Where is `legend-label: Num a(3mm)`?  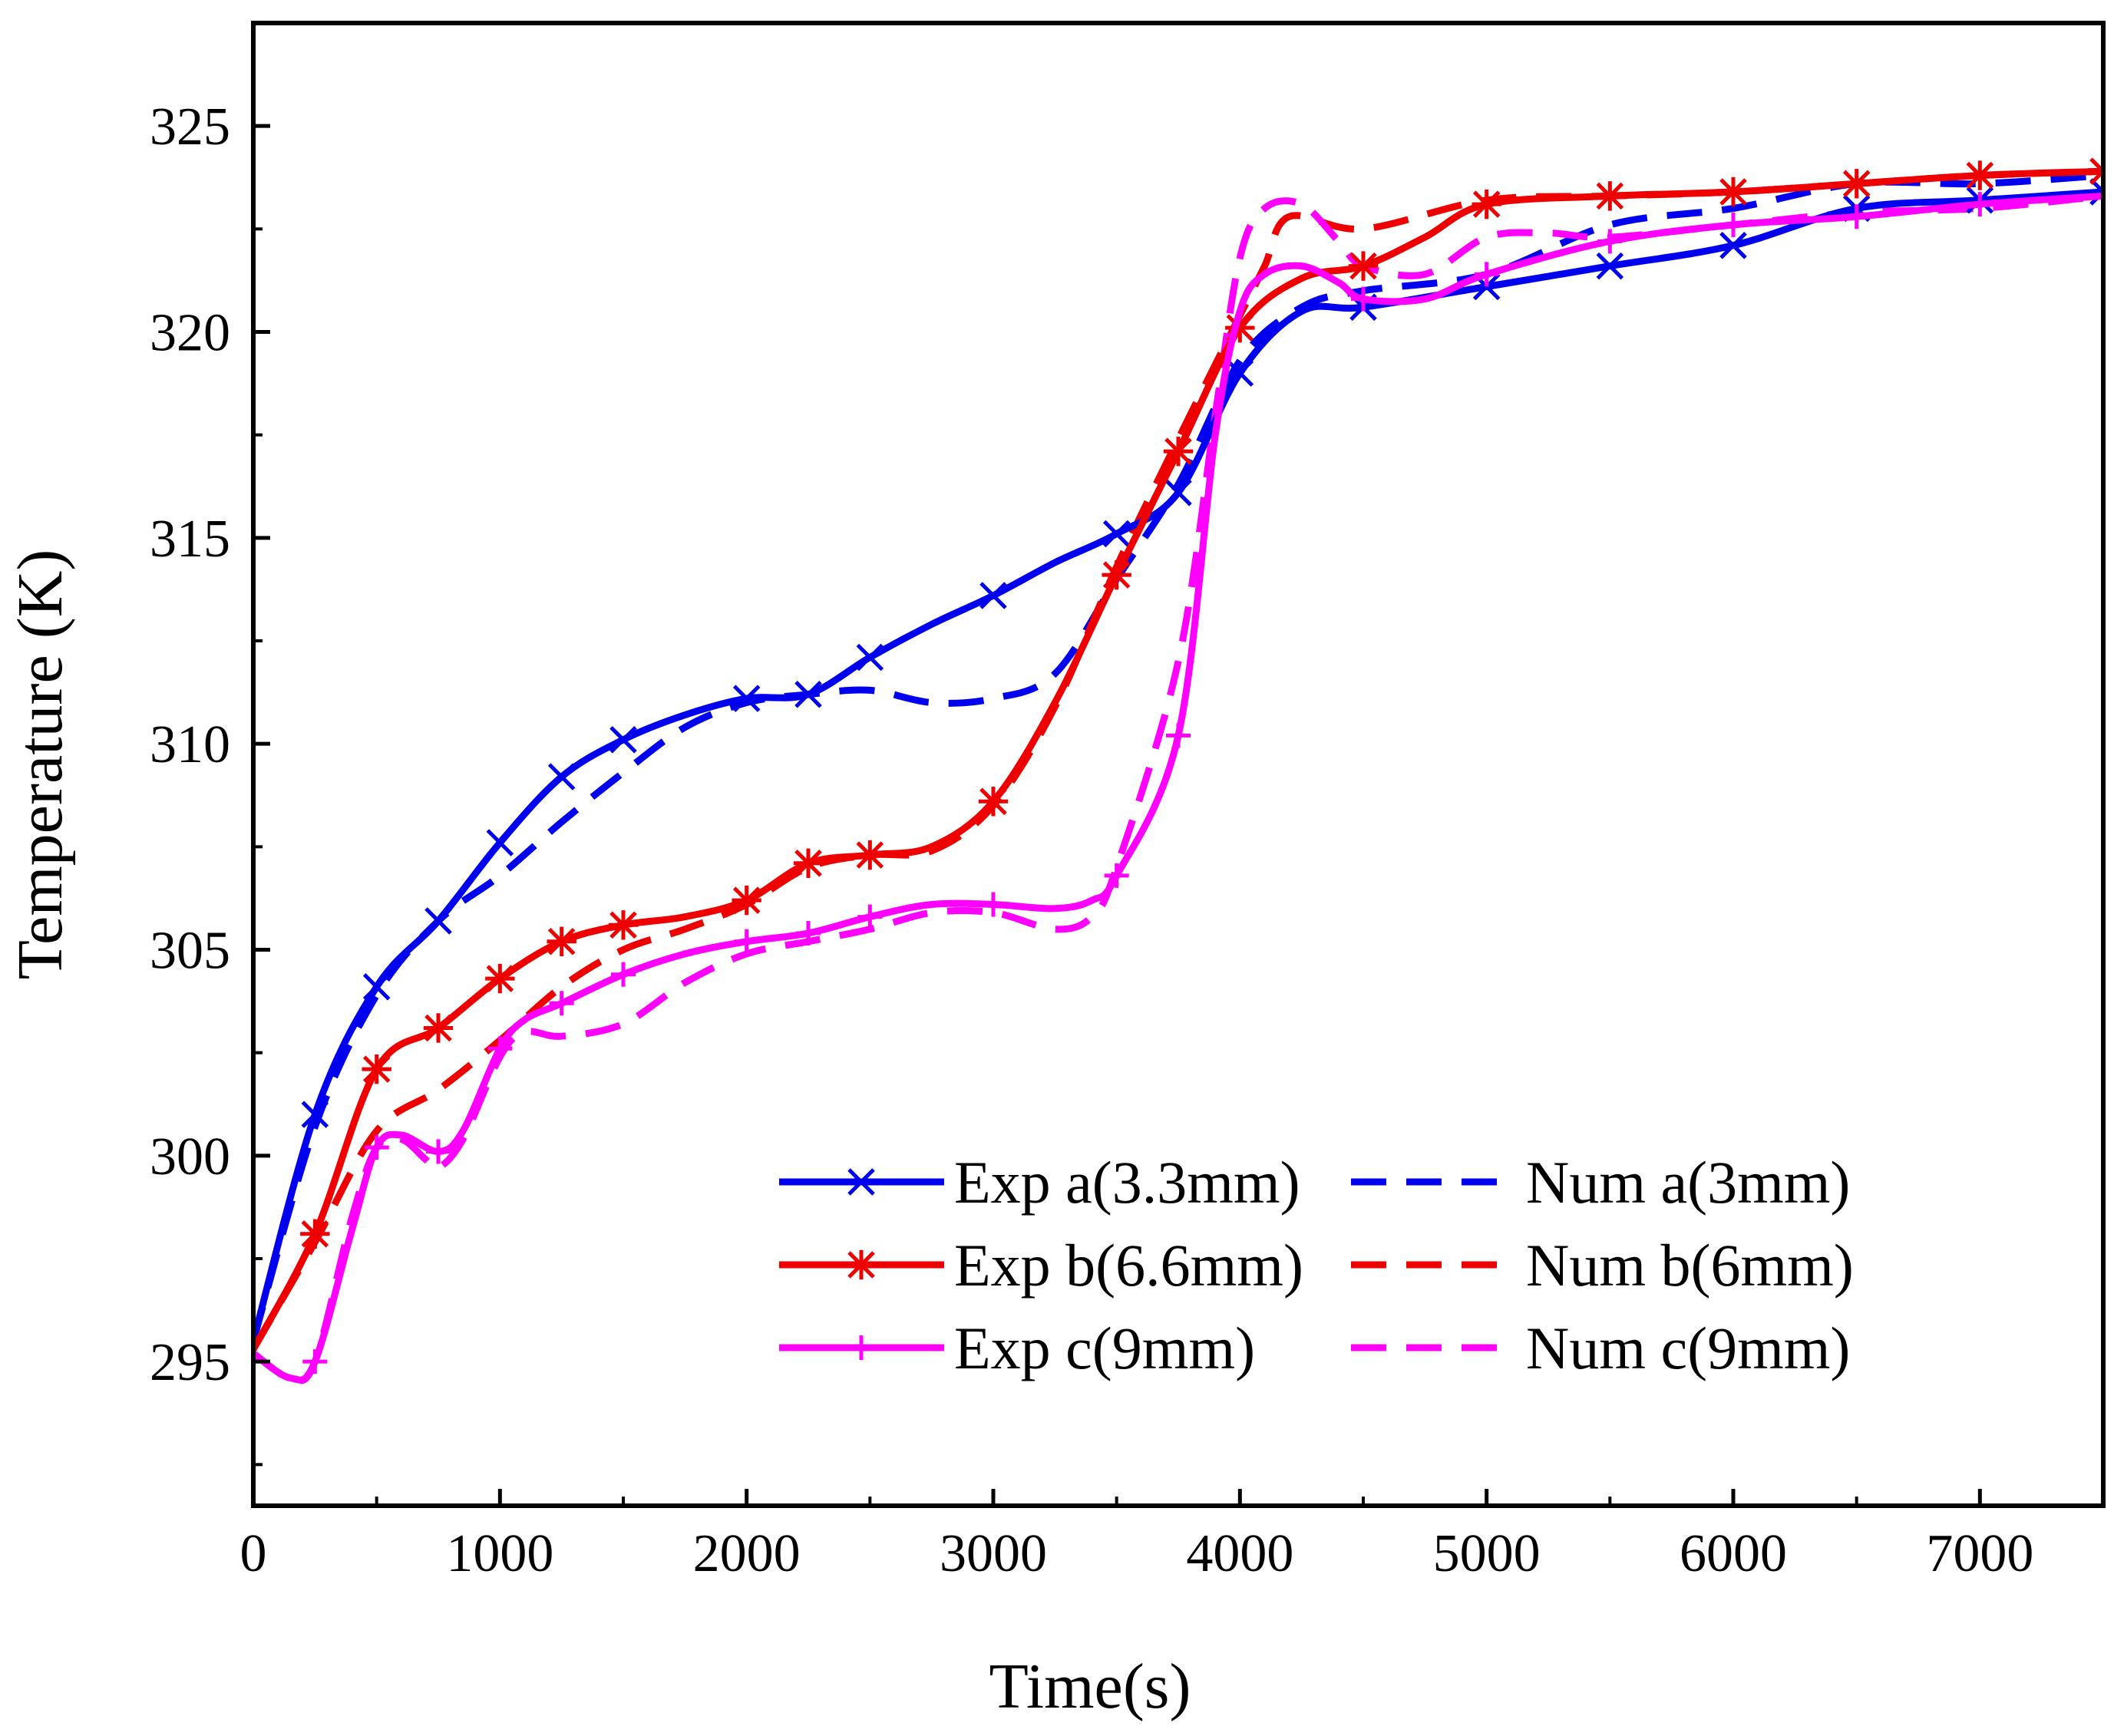
legend-label: Num a(3mm) is located at coordinates (1688, 1182).